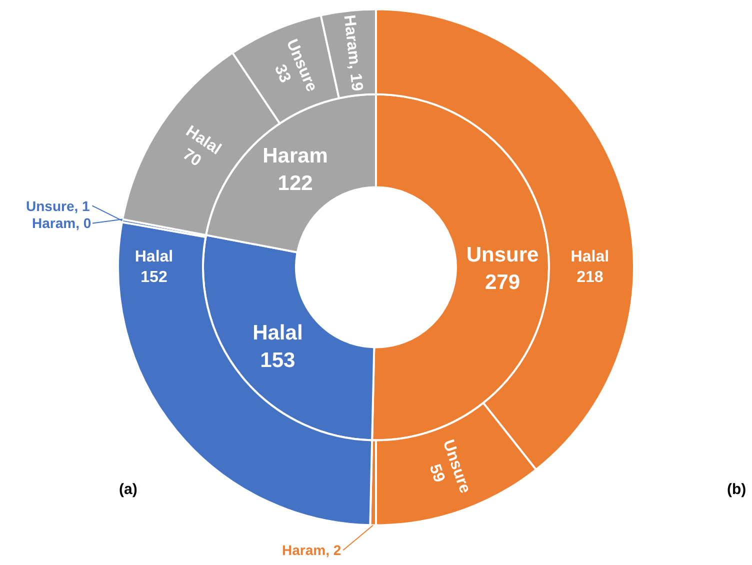  What do you see at coordinates (450, 467) in the screenshot?
I see `data-label: Unsure 59` at bounding box center [450, 467].